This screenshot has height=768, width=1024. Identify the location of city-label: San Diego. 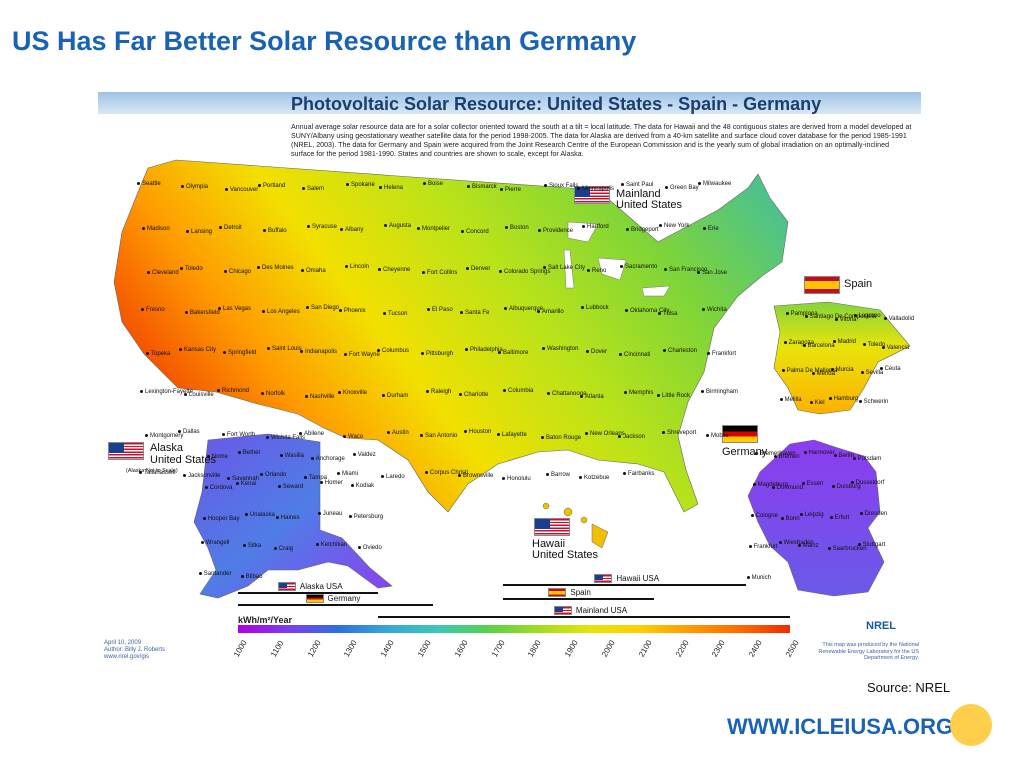
(322, 308).